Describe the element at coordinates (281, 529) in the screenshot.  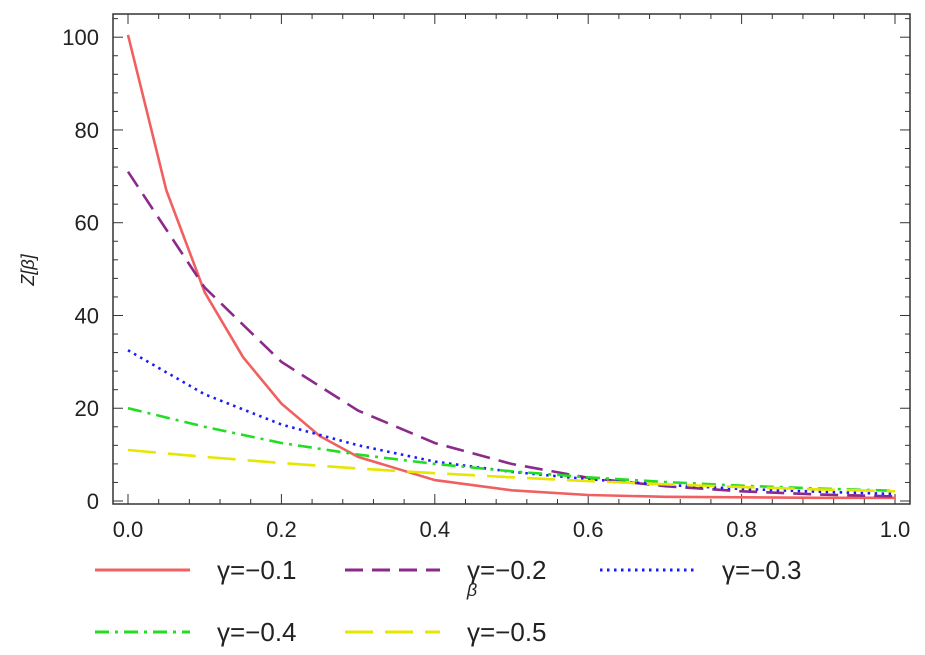
I see `x-tick-label: 0.2` at that location.